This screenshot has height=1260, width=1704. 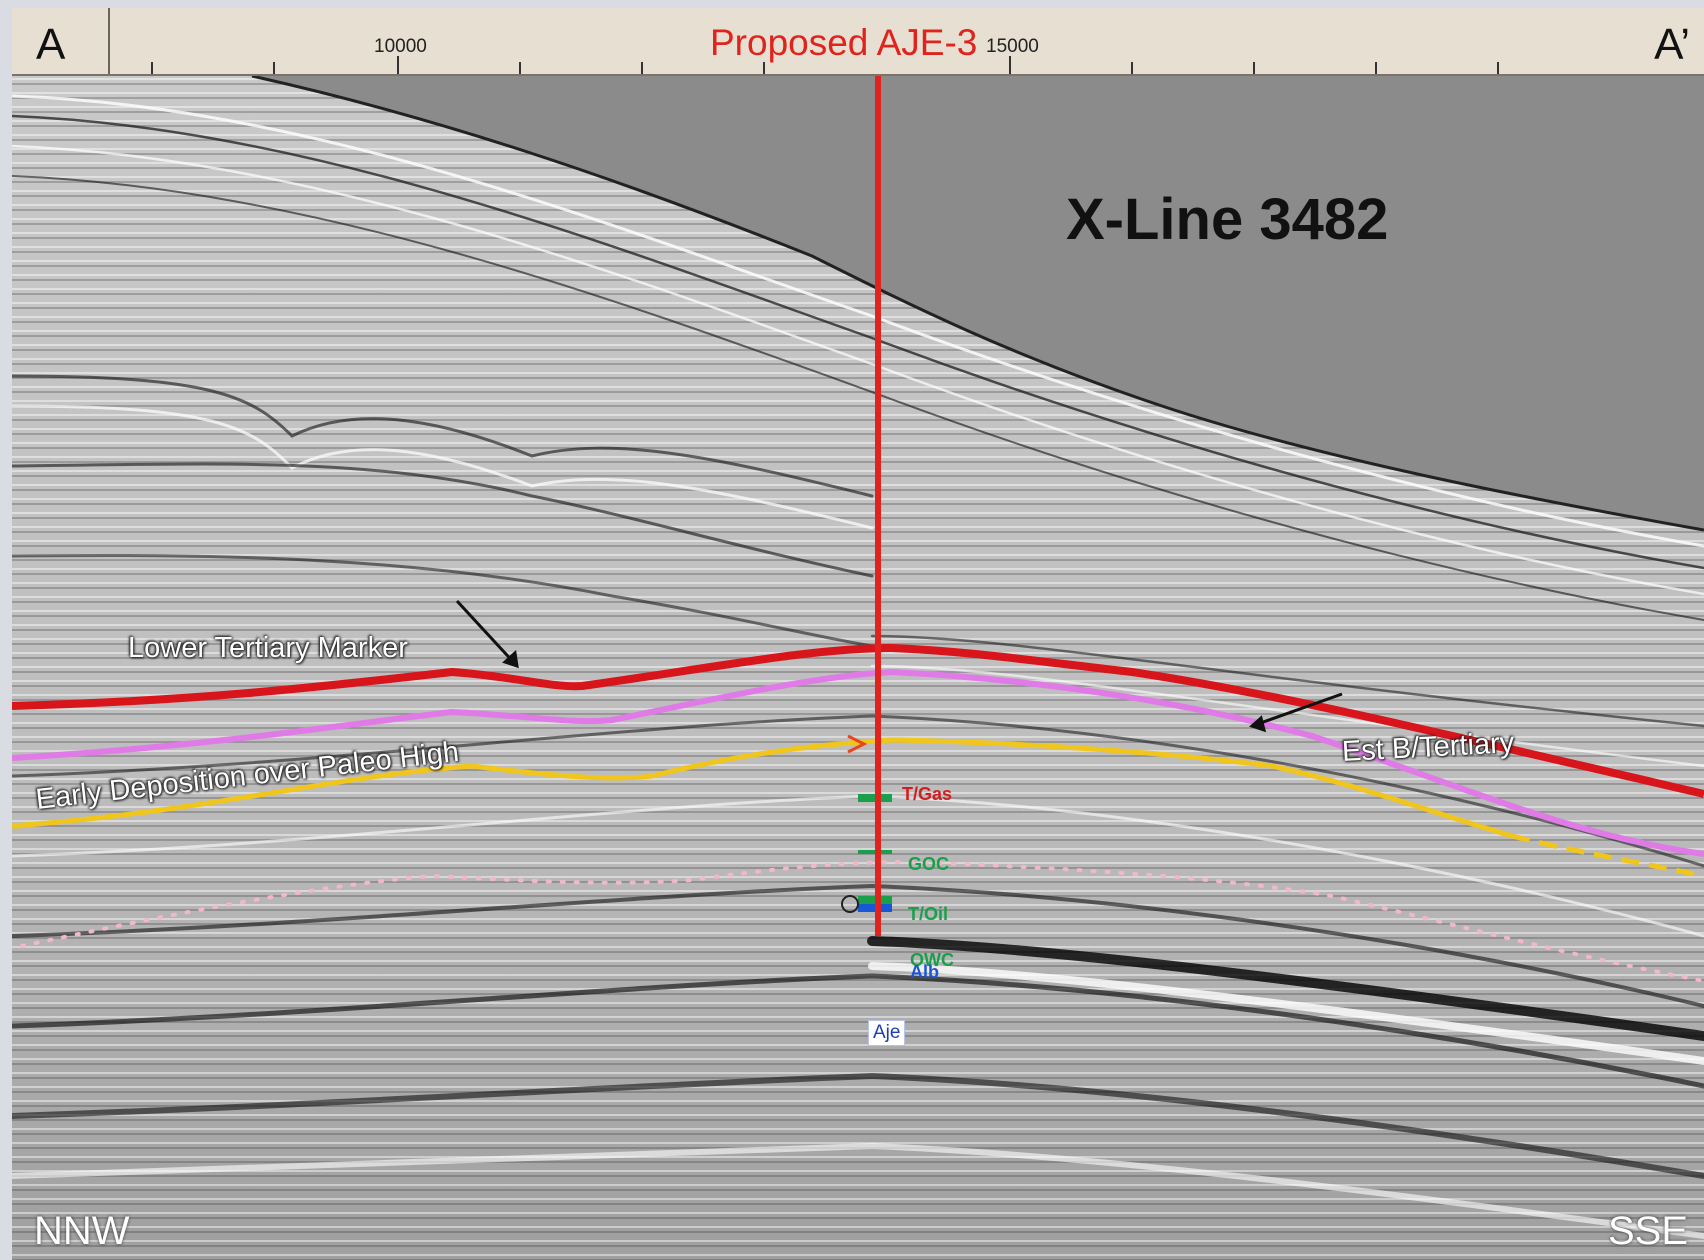 What do you see at coordinates (762, 788) in the screenshot?
I see `reservoir-top-horizon` at bounding box center [762, 788].